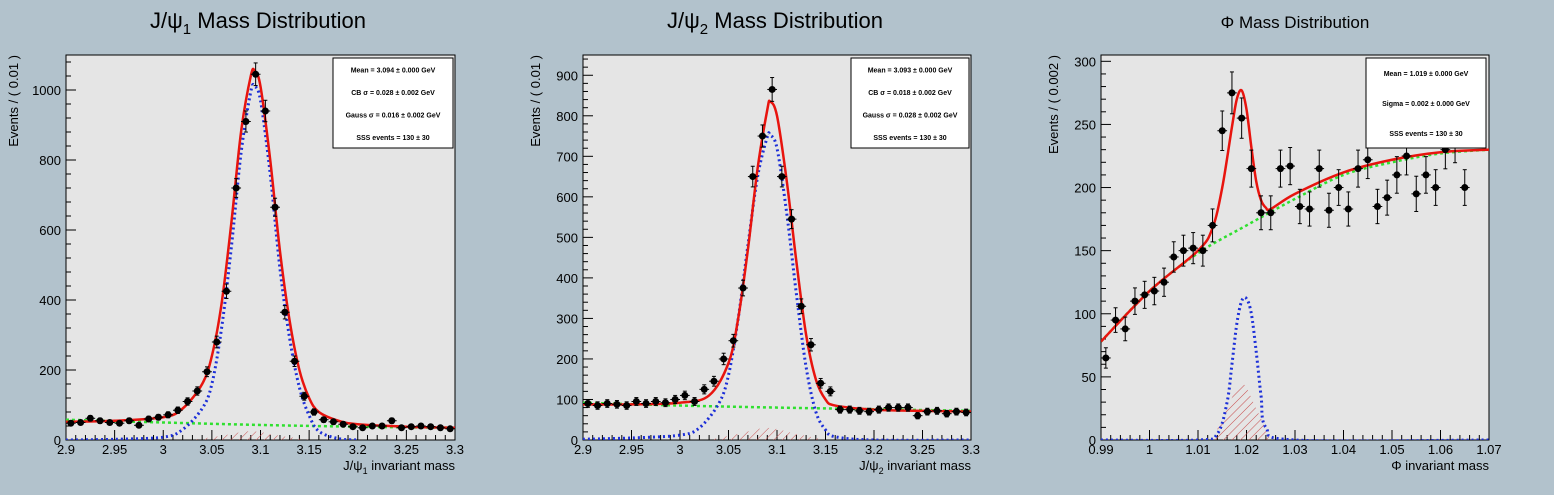 The width and height of the screenshot is (1554, 495). Describe the element at coordinates (1085, 61) in the screenshot. I see `y-tick-label: 300` at that location.